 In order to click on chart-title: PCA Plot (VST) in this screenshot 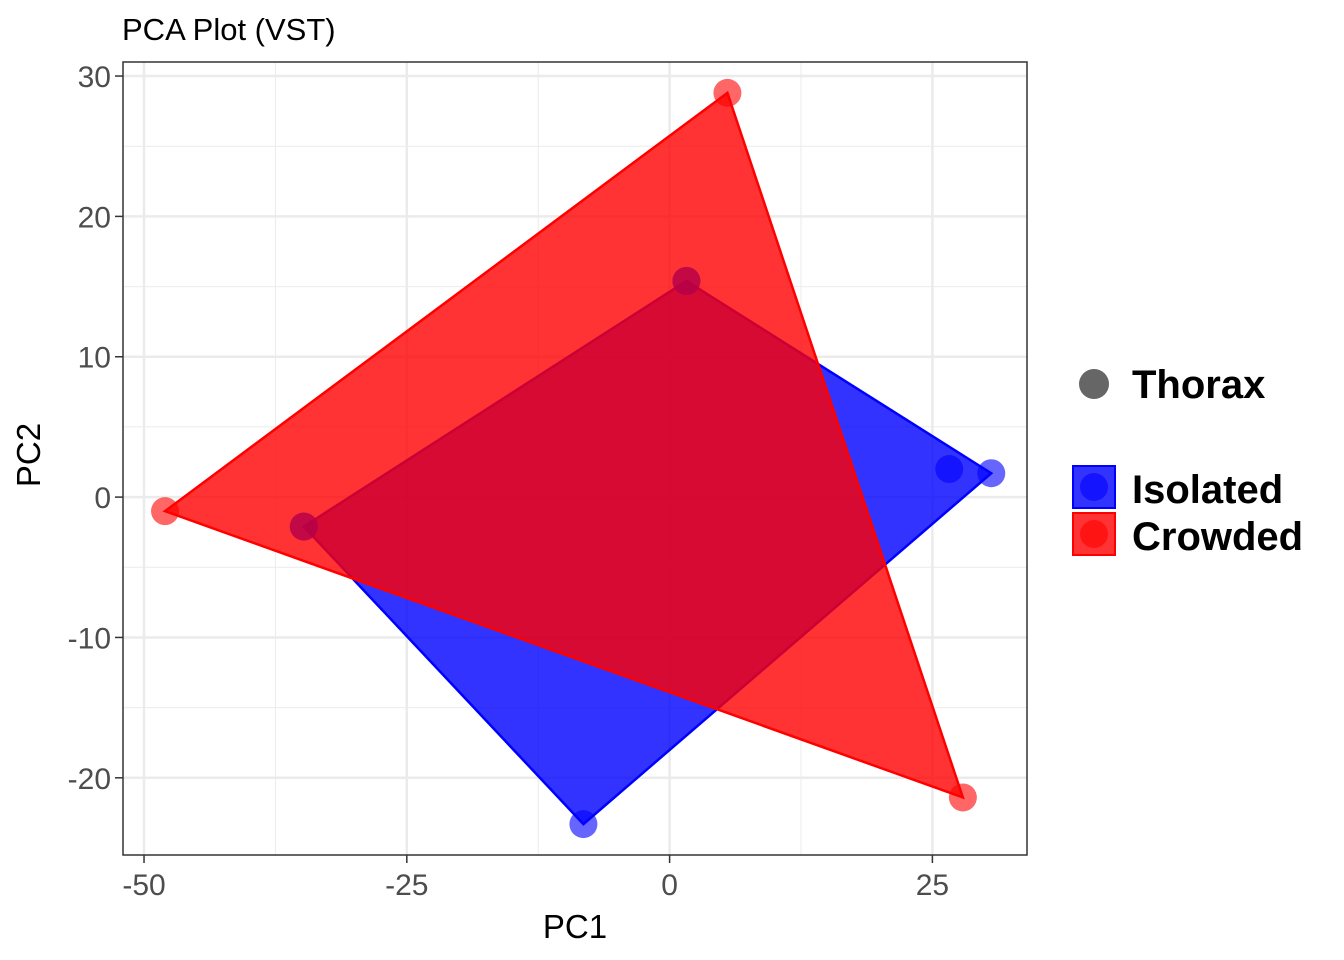, I will do `click(229, 29)`.